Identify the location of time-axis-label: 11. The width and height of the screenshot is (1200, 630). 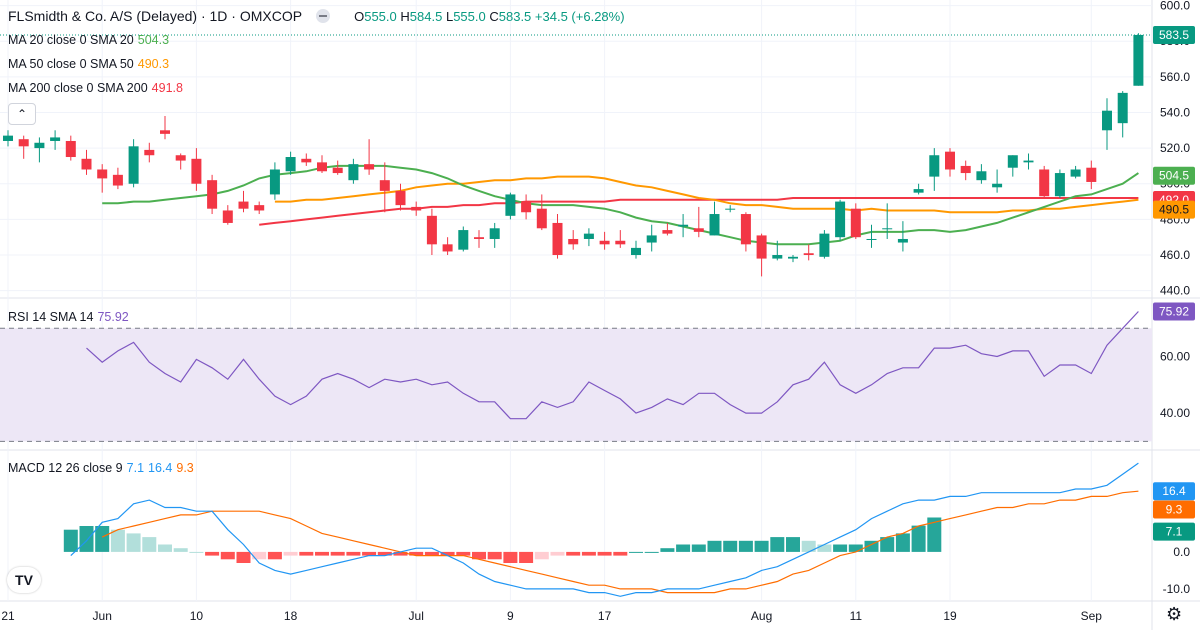
(856, 616).